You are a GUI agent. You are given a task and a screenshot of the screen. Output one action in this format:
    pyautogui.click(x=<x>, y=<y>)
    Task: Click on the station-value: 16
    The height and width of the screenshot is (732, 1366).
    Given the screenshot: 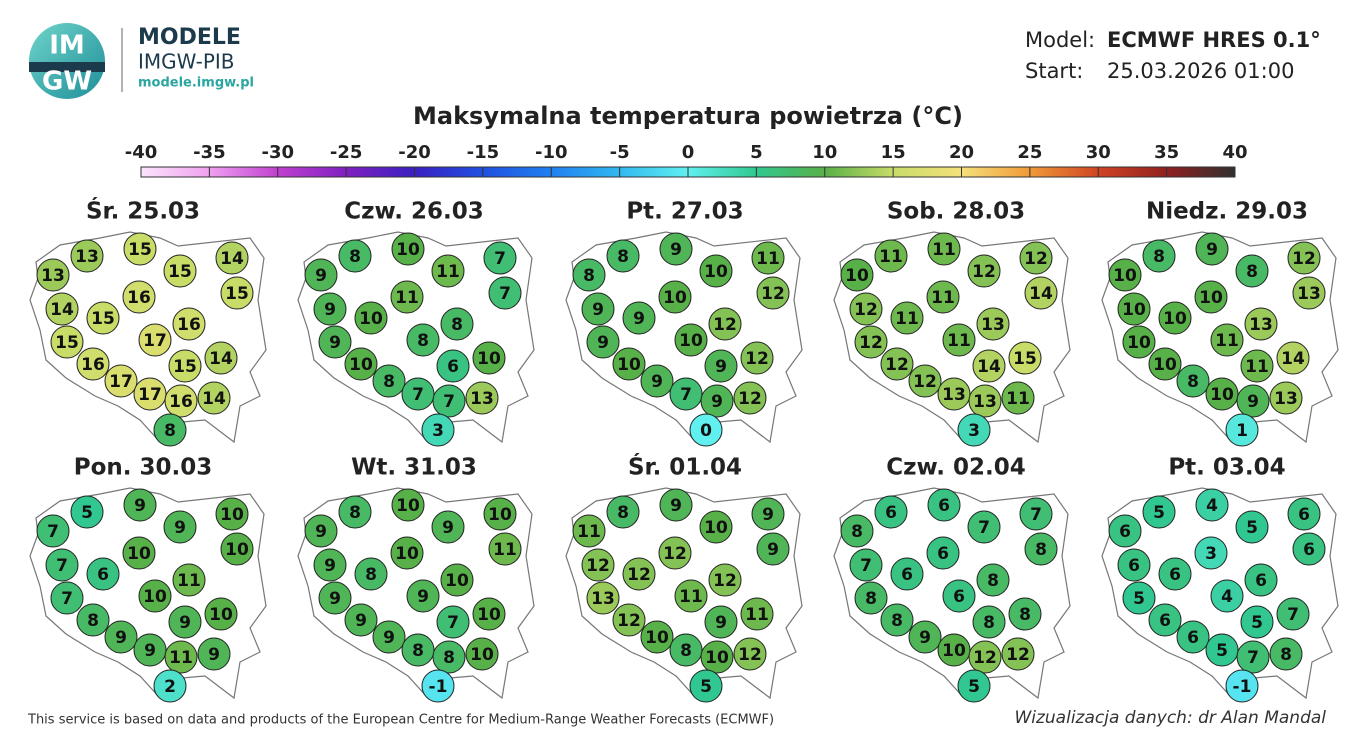 What is the action you would take?
    pyautogui.click(x=181, y=402)
    